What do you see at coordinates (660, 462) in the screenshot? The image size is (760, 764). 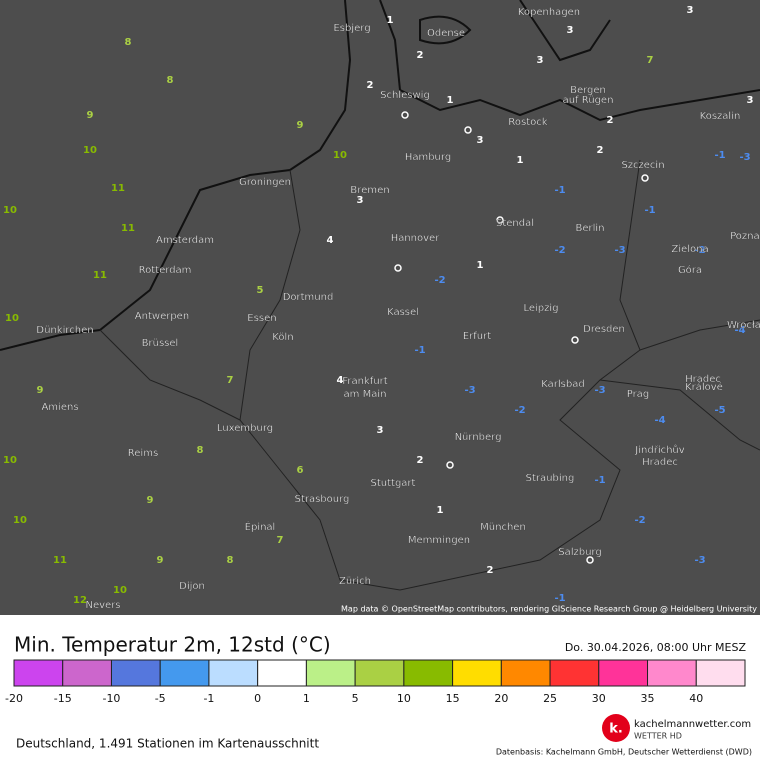 I see `city-label: Hradec` at bounding box center [660, 462].